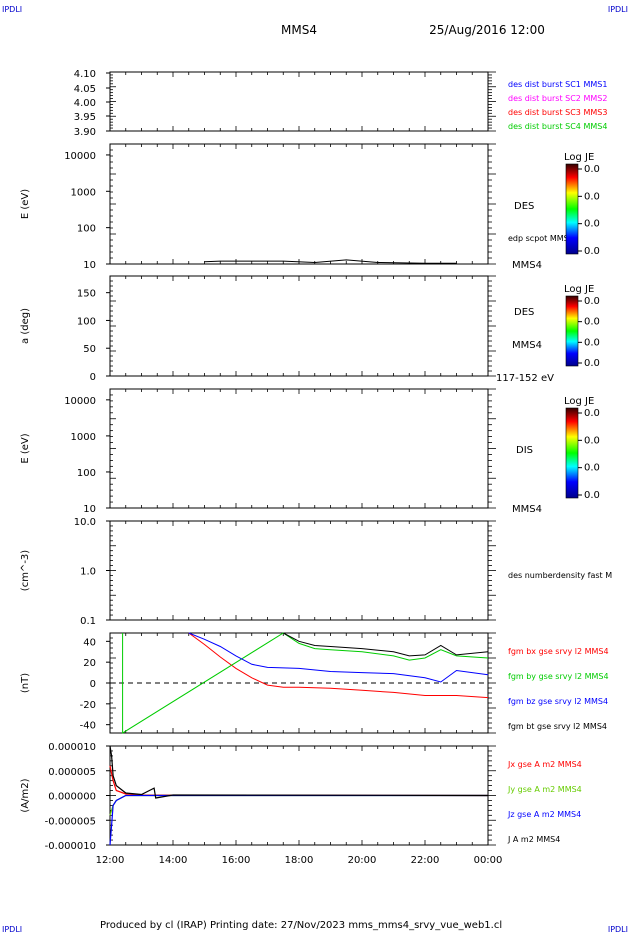 The image size is (630, 934). What do you see at coordinates (544, 764) in the screenshot?
I see `legend-entry: Jx gse A m2 MMS4` at bounding box center [544, 764].